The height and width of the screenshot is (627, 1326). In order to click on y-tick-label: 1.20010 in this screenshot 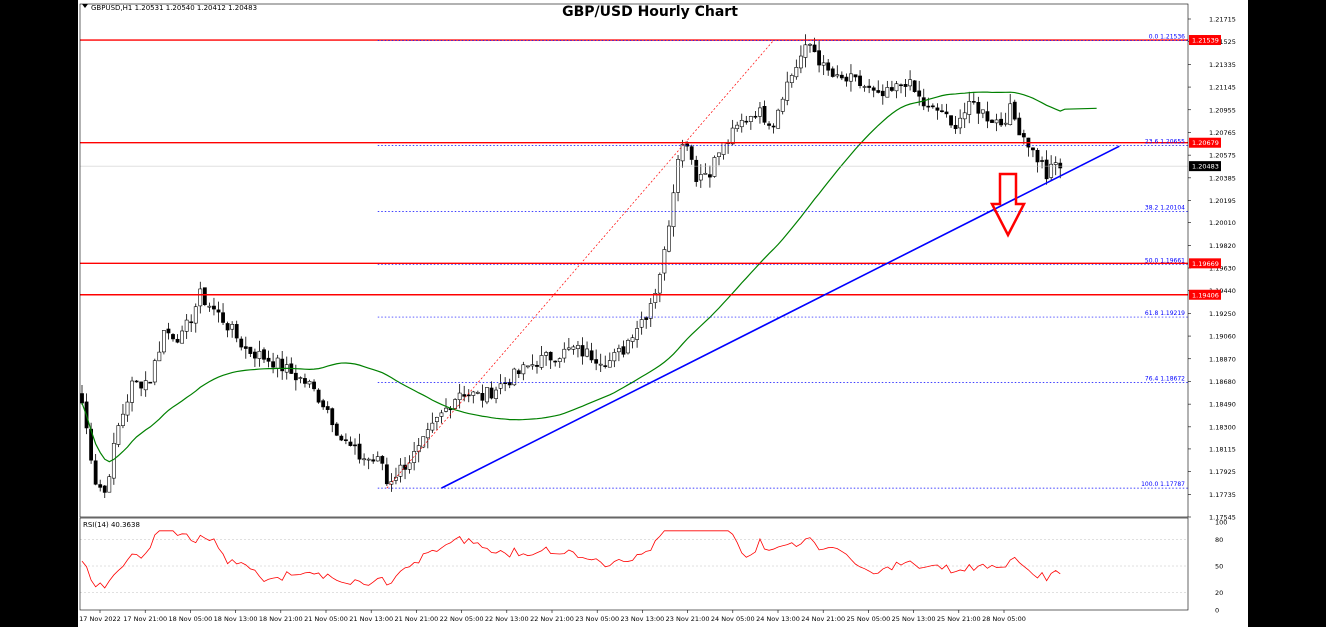, I will do `click(1222, 223)`.